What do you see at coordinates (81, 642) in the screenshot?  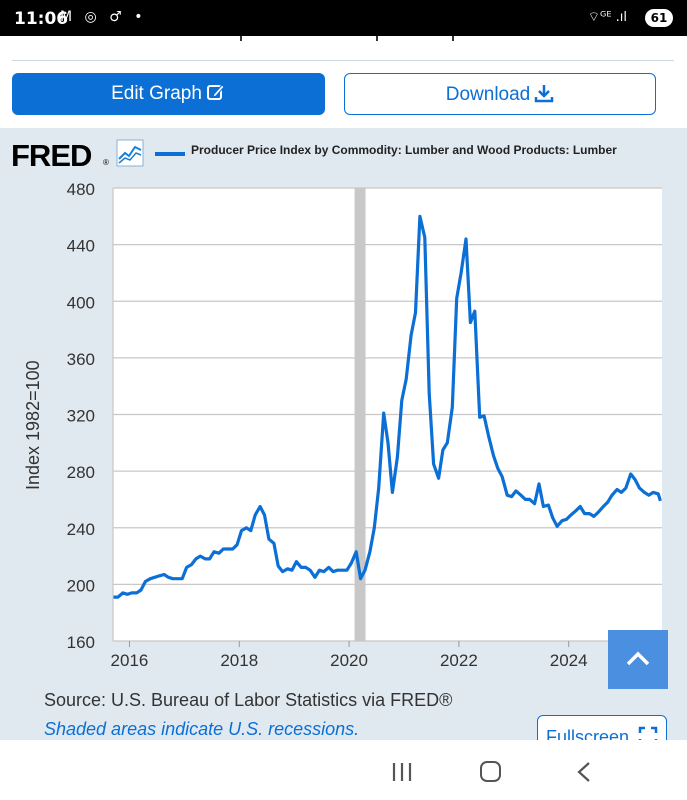 I see `y-tick-label: 160` at bounding box center [81, 642].